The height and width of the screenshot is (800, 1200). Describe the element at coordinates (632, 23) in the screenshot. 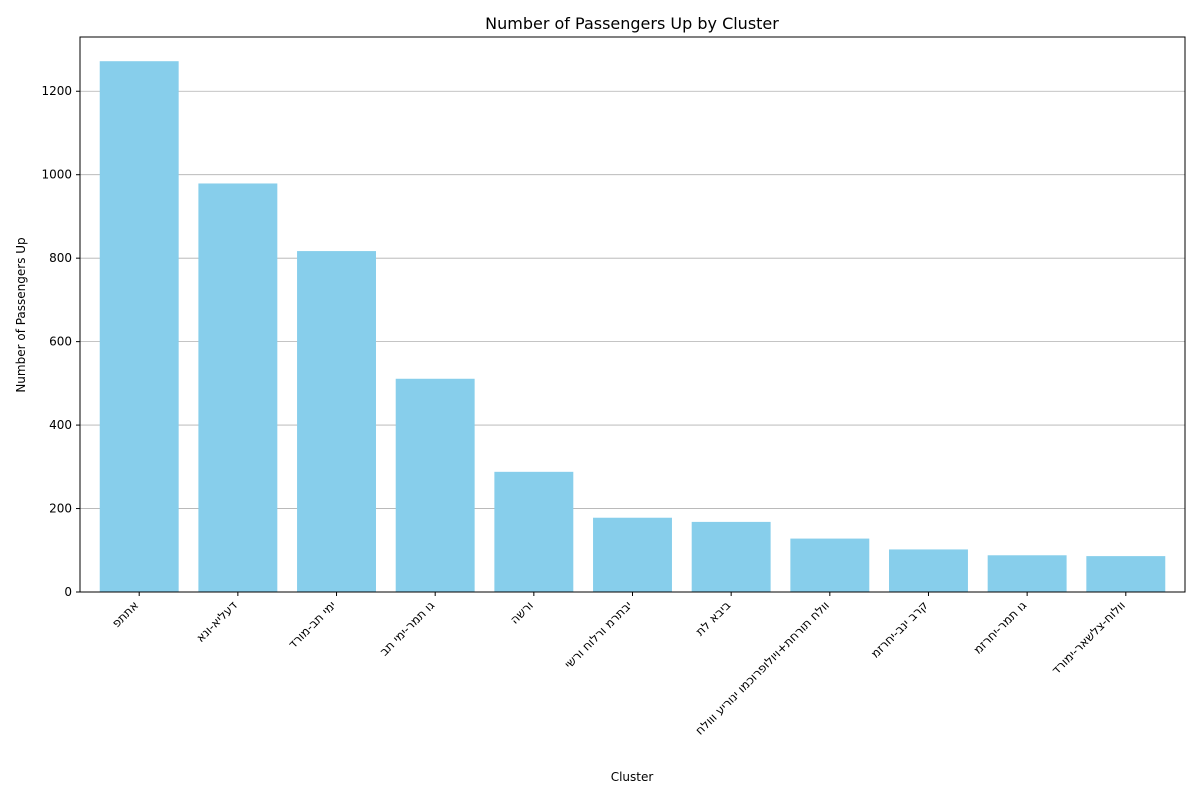

I see `chart-title: Number of Passengers Up by Cluster` at that location.